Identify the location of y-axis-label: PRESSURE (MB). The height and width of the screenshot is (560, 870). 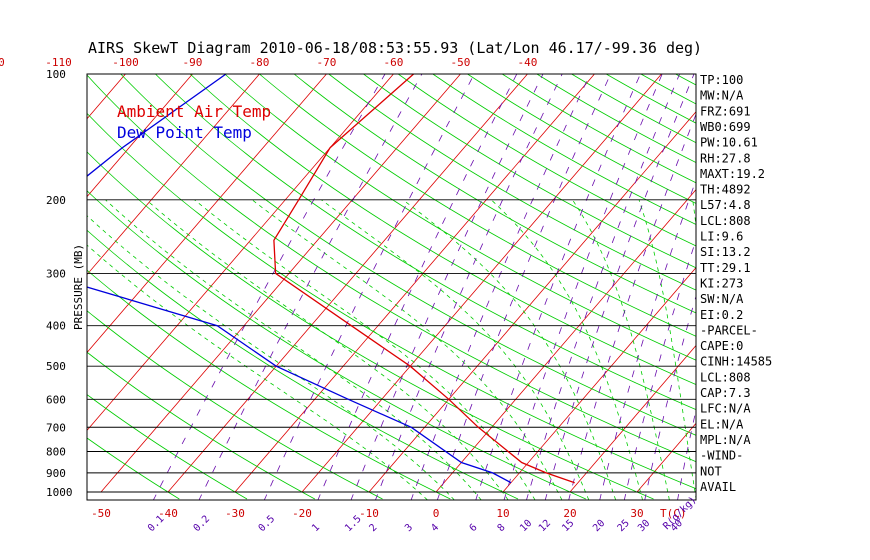
(78, 287).